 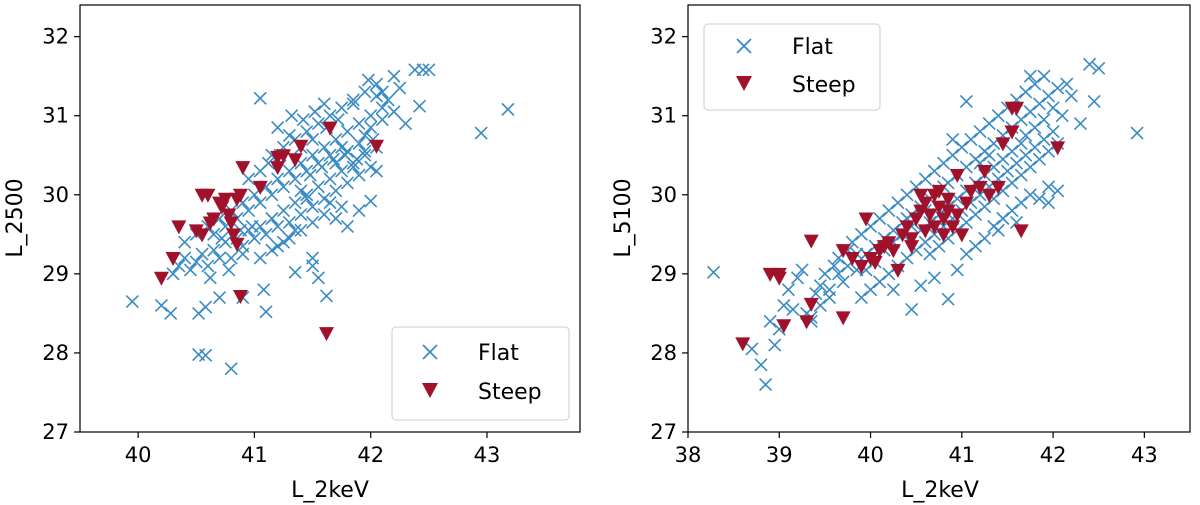 I want to click on legend-right: Flat Steep, so click(x=792, y=67).